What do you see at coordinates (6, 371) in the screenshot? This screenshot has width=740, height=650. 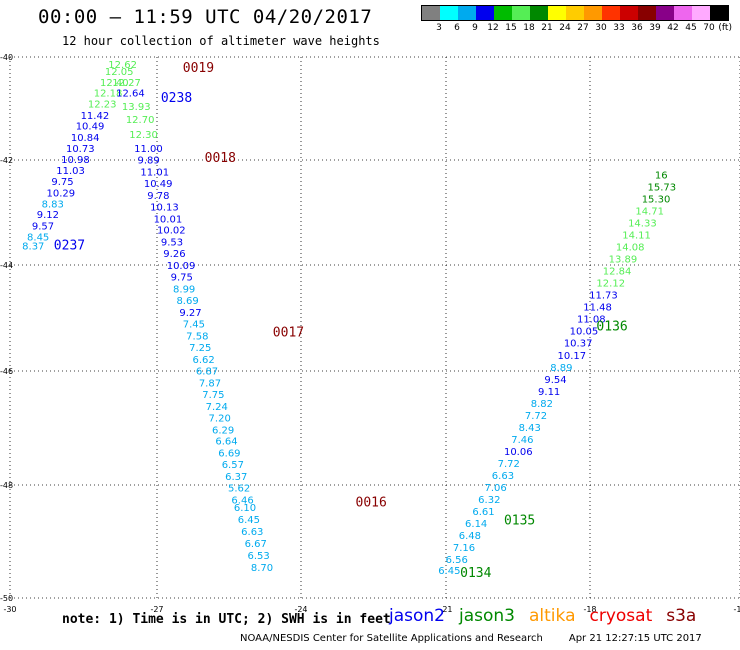 I see `y-tick-label: -46` at bounding box center [6, 371].